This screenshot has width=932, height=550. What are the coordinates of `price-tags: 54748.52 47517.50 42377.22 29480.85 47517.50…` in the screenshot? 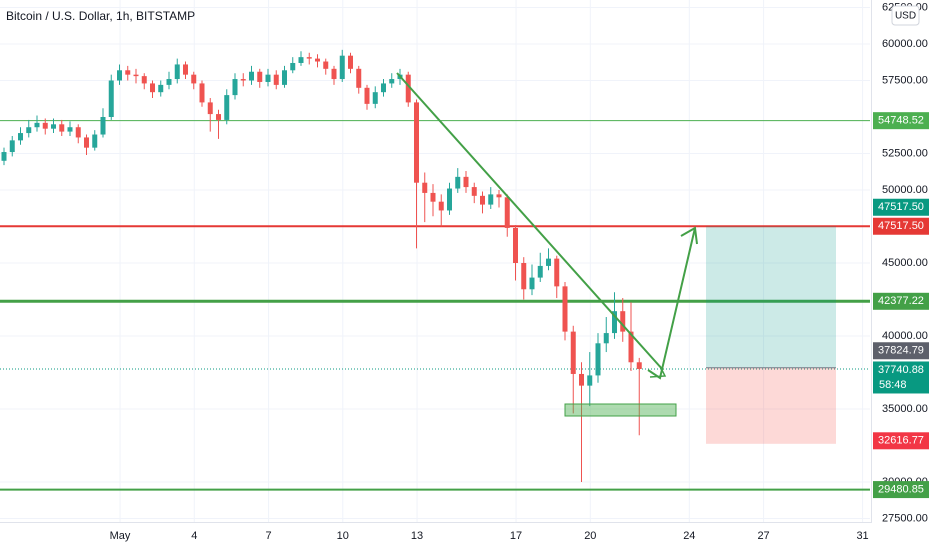 It's located at (901, 305).